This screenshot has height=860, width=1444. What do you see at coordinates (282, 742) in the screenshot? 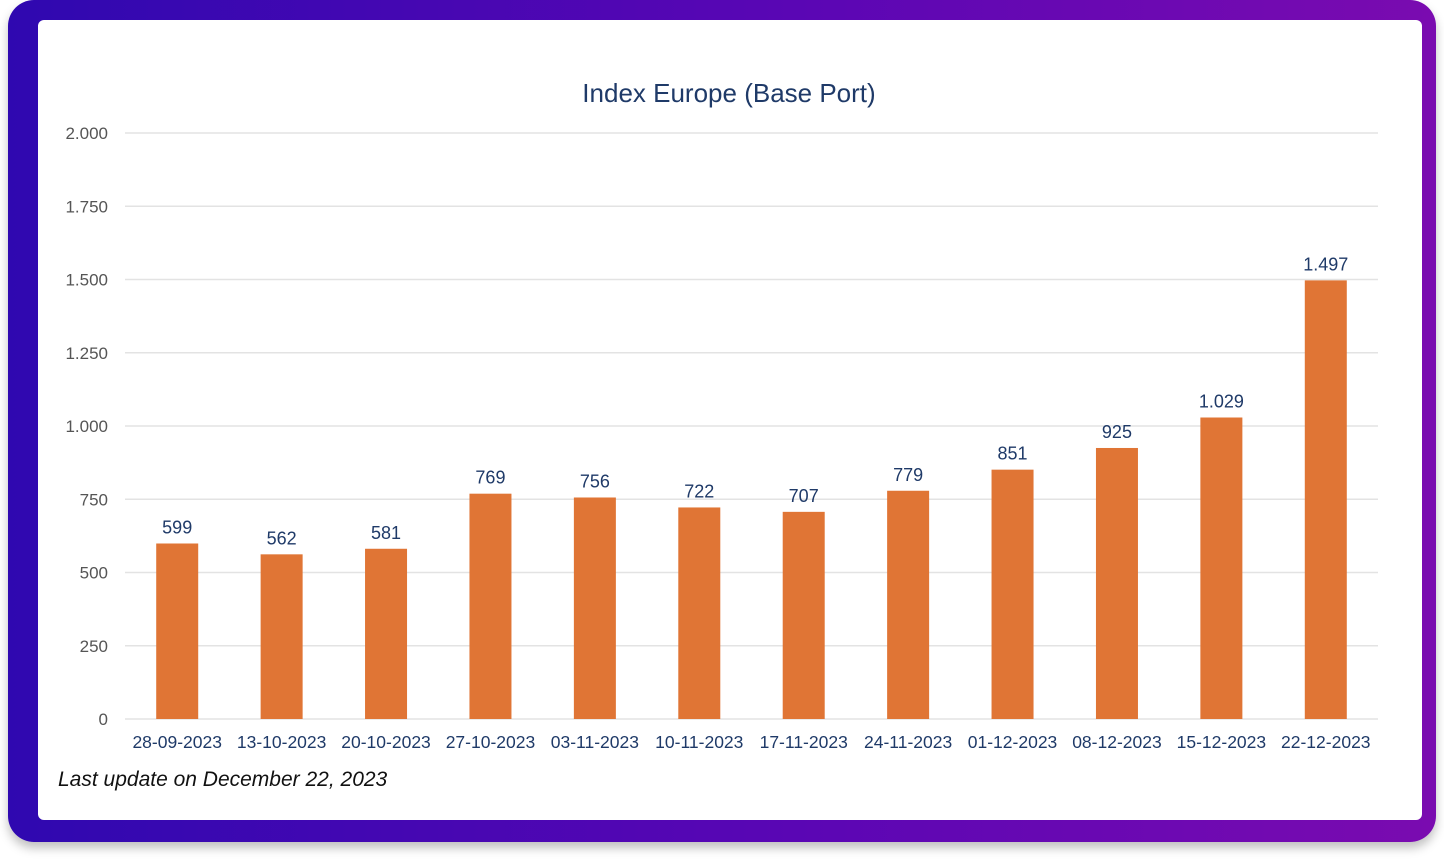
I see `x-tick-label: 13-10-2023` at bounding box center [282, 742].